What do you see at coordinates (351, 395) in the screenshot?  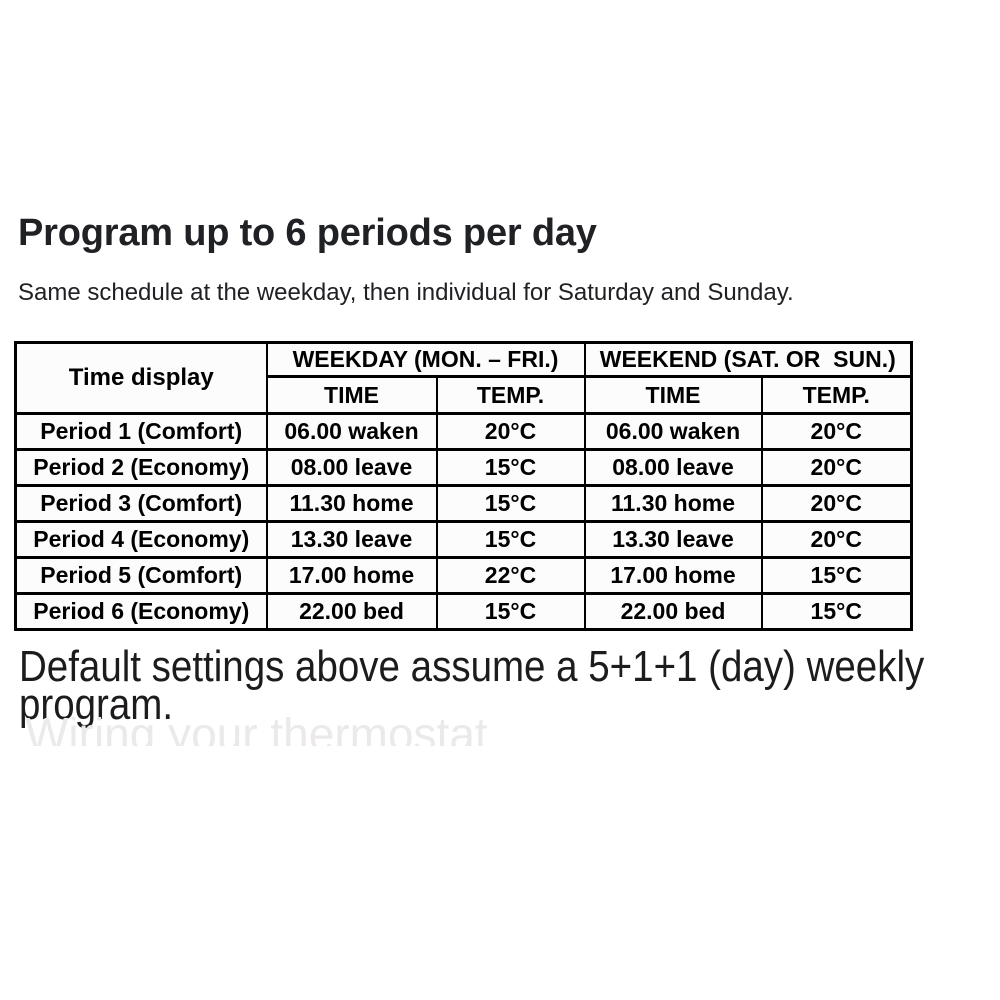 I see `weekday-time-header: TIME` at bounding box center [351, 395].